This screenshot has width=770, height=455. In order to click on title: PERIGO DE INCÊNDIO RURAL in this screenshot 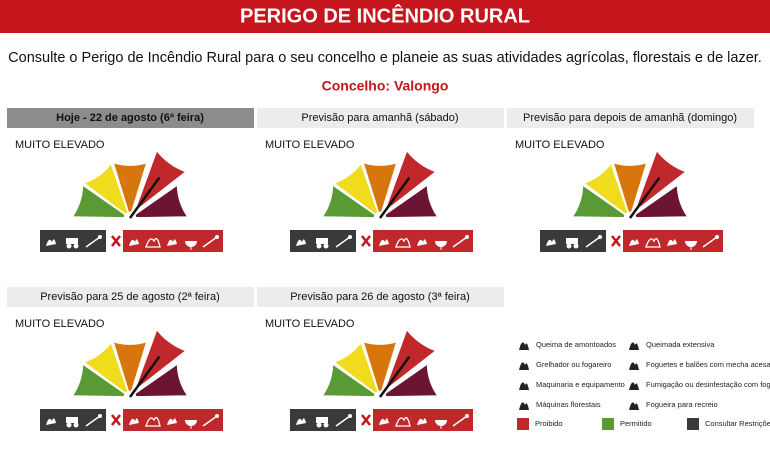, I will do `click(385, 15)`.